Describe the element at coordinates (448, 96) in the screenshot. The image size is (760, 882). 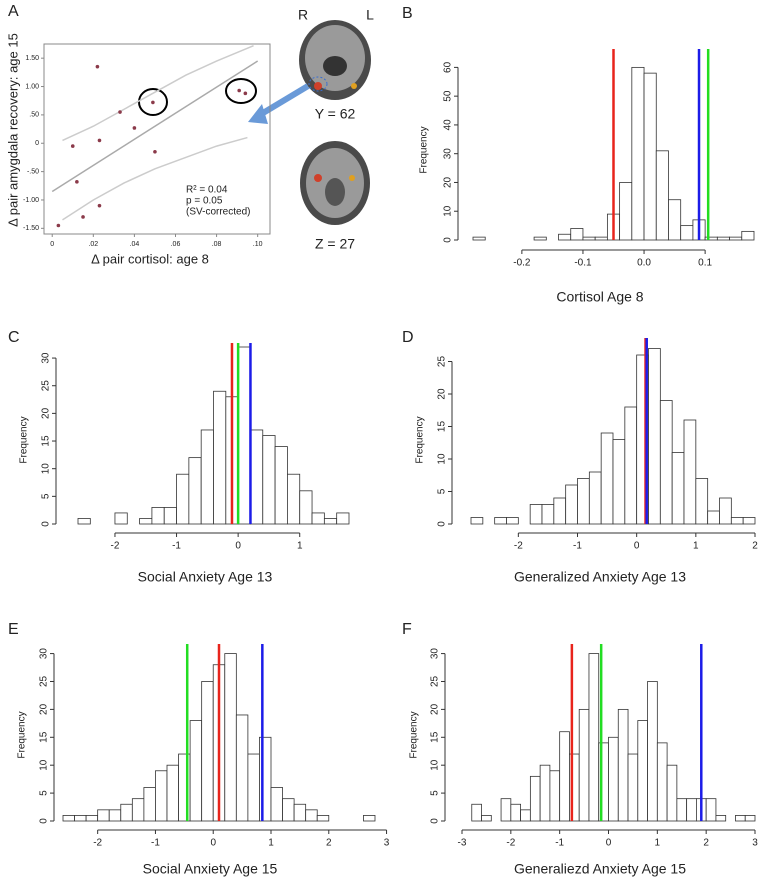
I see `y-tick-label: 50` at that location.